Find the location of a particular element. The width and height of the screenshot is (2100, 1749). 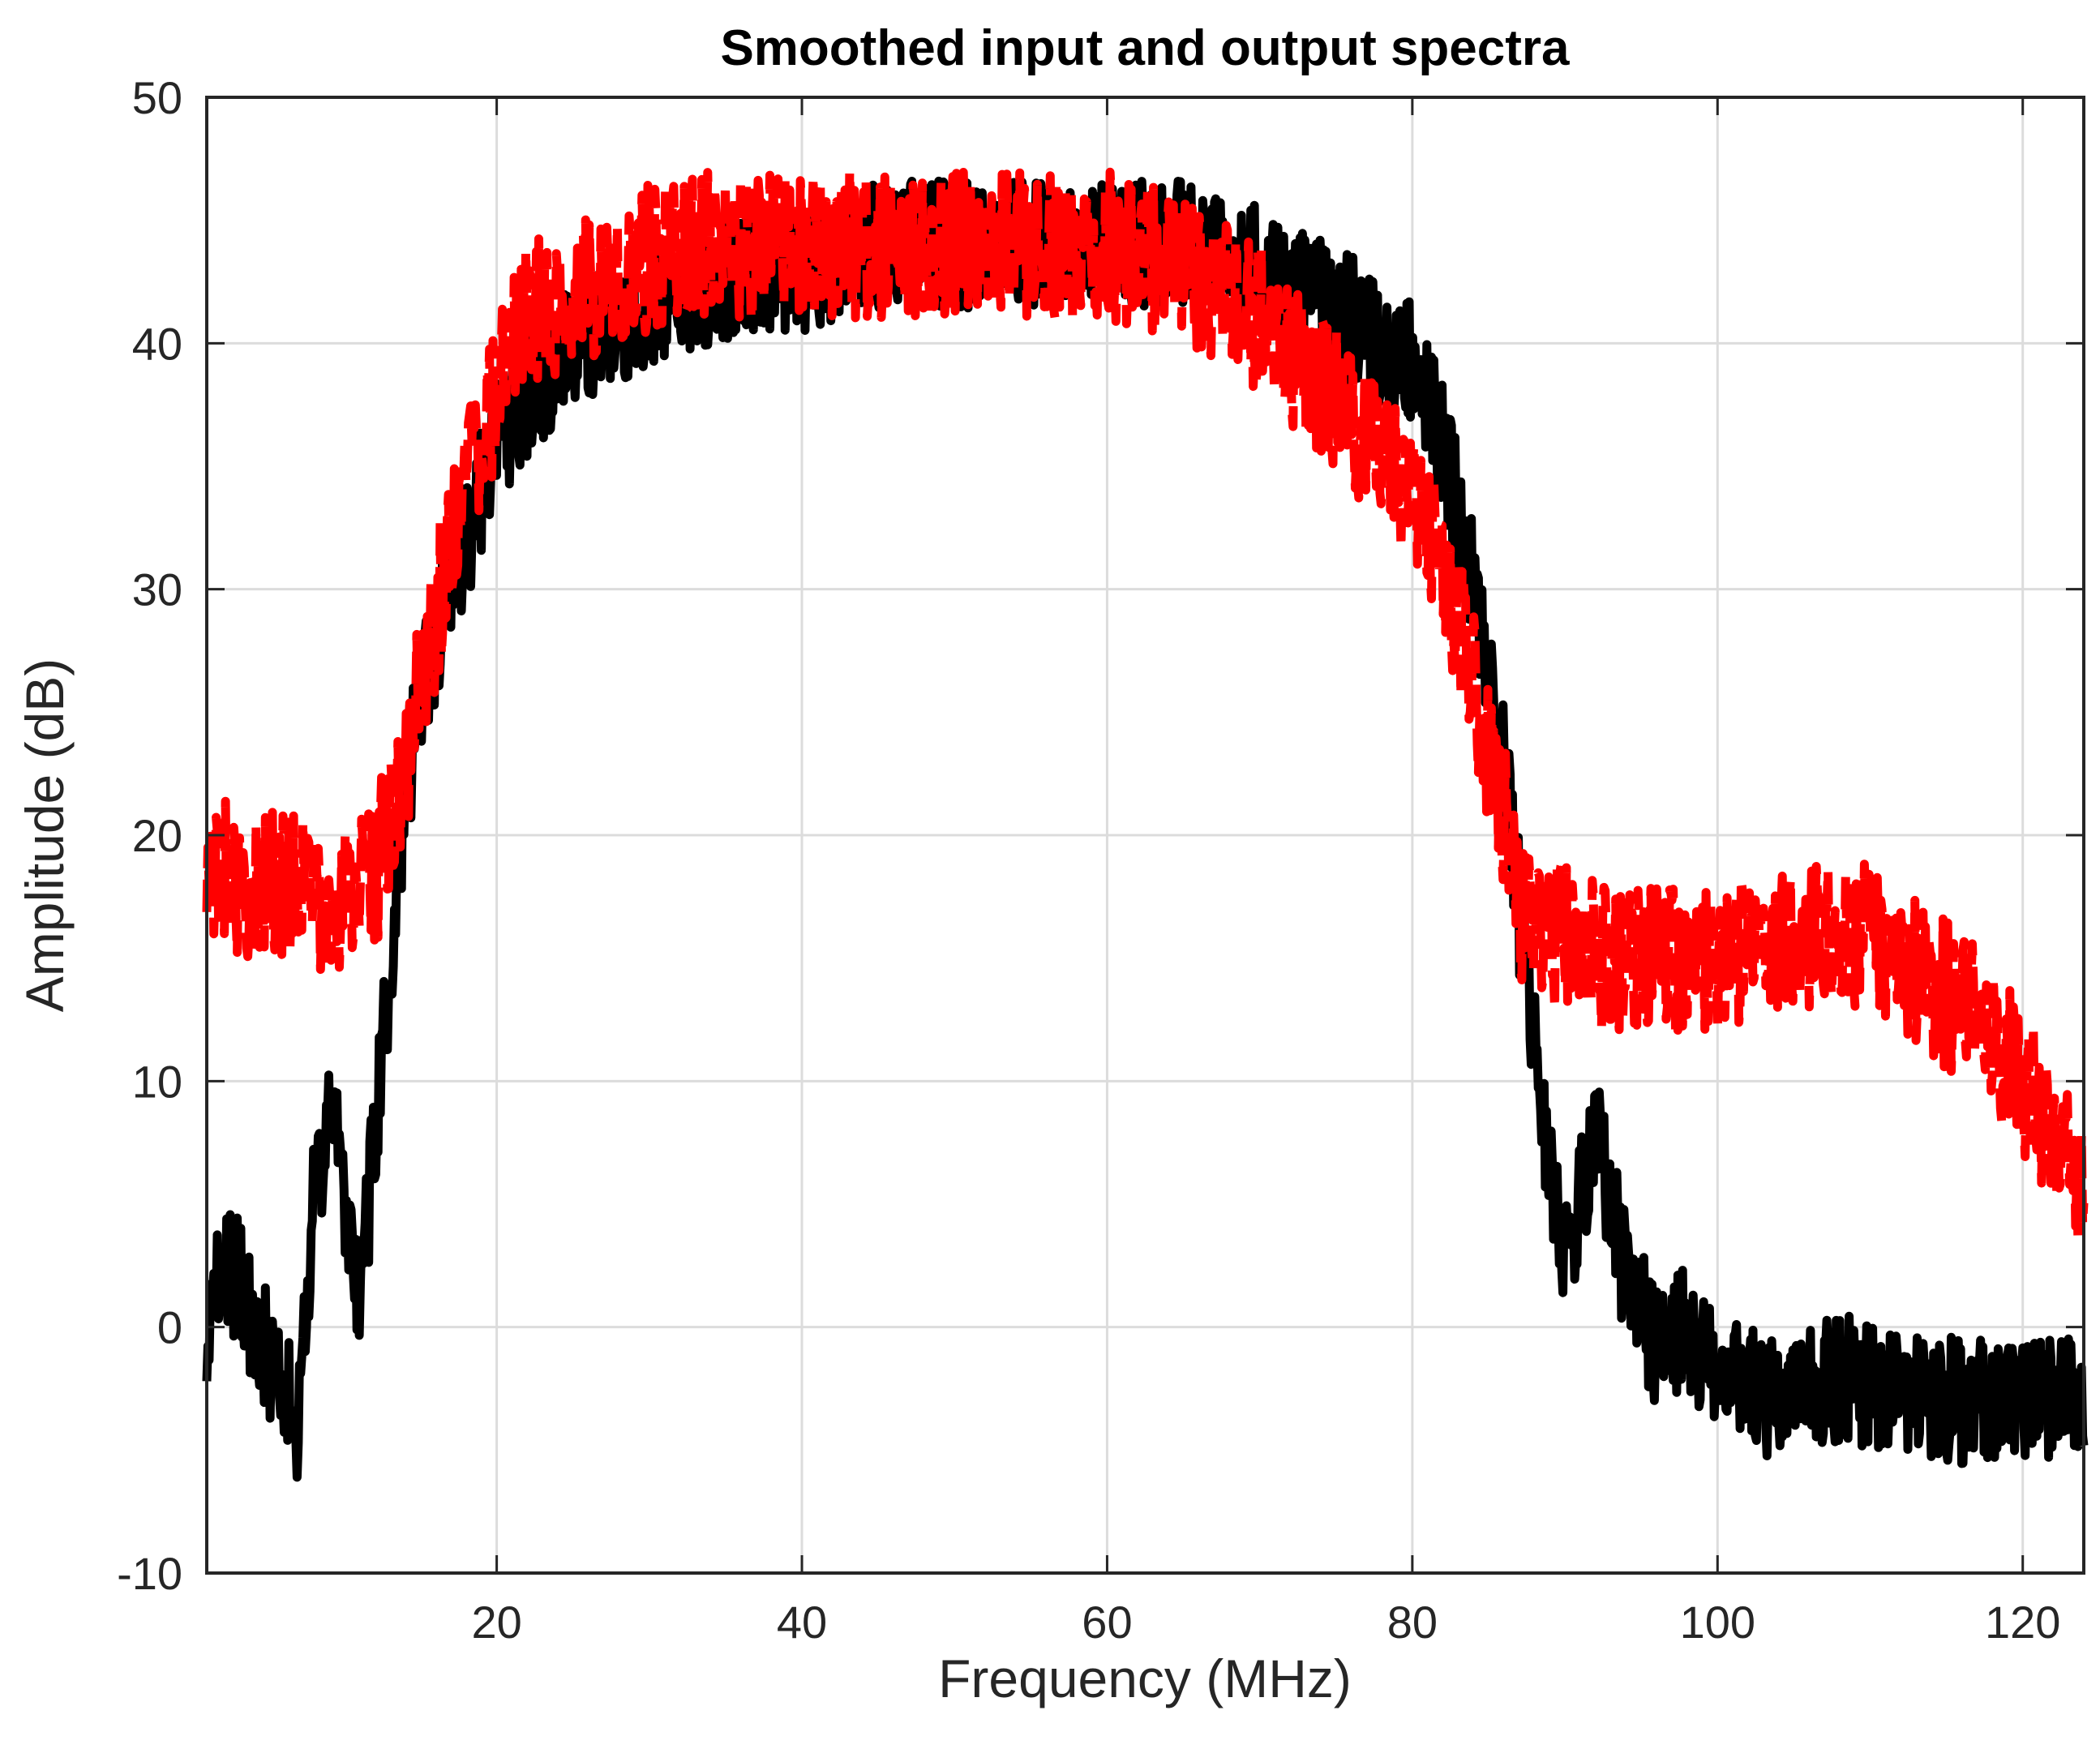

y-tick-label: -10 is located at coordinates (150, 1573).